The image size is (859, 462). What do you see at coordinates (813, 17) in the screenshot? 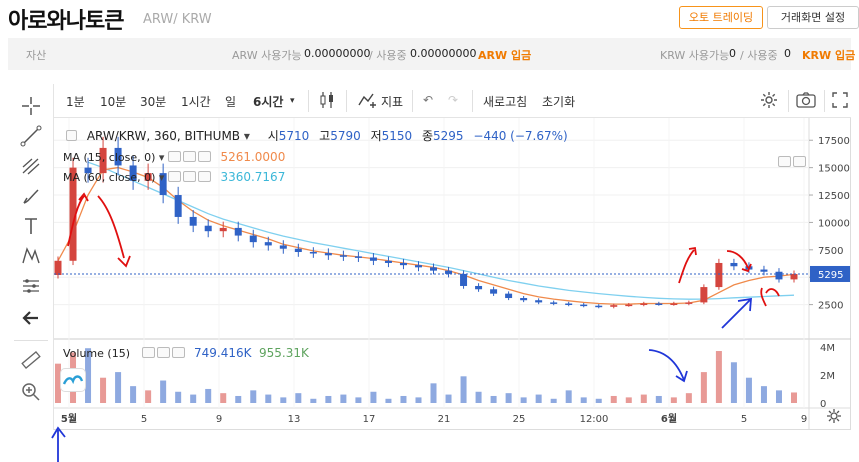
I see `screen-settings-button: 거래화면 설정` at bounding box center [813, 17].